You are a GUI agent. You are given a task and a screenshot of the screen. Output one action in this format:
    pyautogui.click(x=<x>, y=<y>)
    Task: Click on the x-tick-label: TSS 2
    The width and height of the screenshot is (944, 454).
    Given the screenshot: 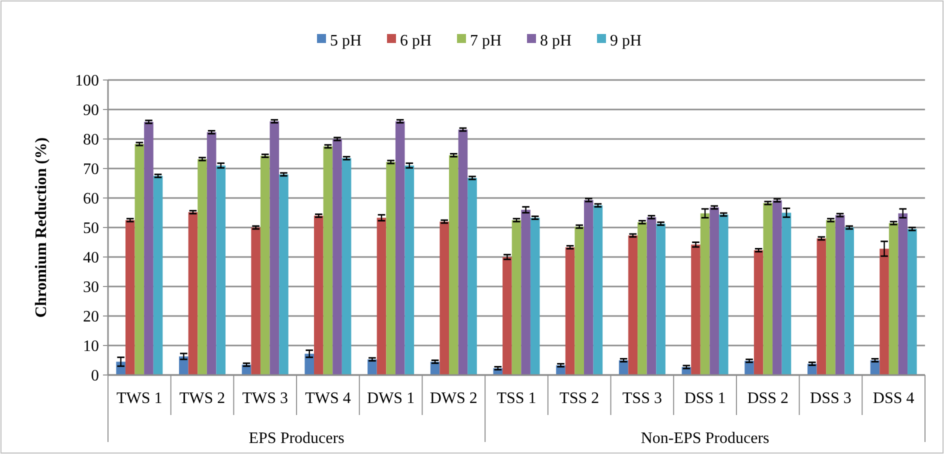 What is the action you would take?
    pyautogui.click(x=580, y=398)
    